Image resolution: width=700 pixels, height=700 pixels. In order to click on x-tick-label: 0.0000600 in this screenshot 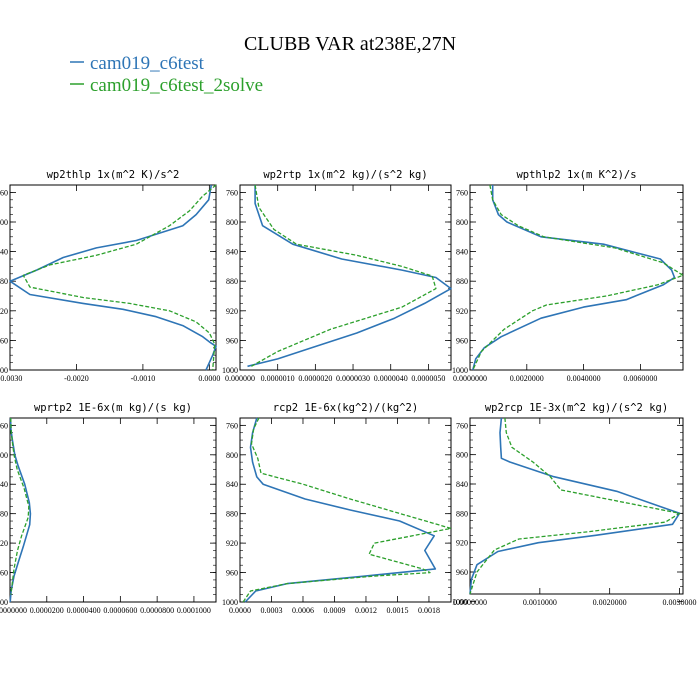, I will do `click(120, 610)`.